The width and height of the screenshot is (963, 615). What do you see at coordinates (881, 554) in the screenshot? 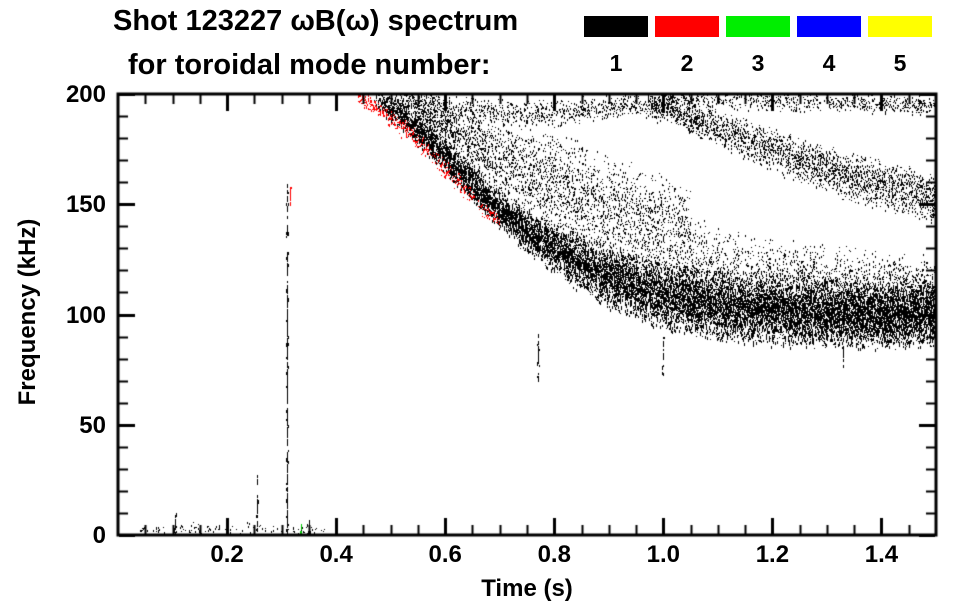
I see `x-tick-label: 1.4` at bounding box center [881, 554].